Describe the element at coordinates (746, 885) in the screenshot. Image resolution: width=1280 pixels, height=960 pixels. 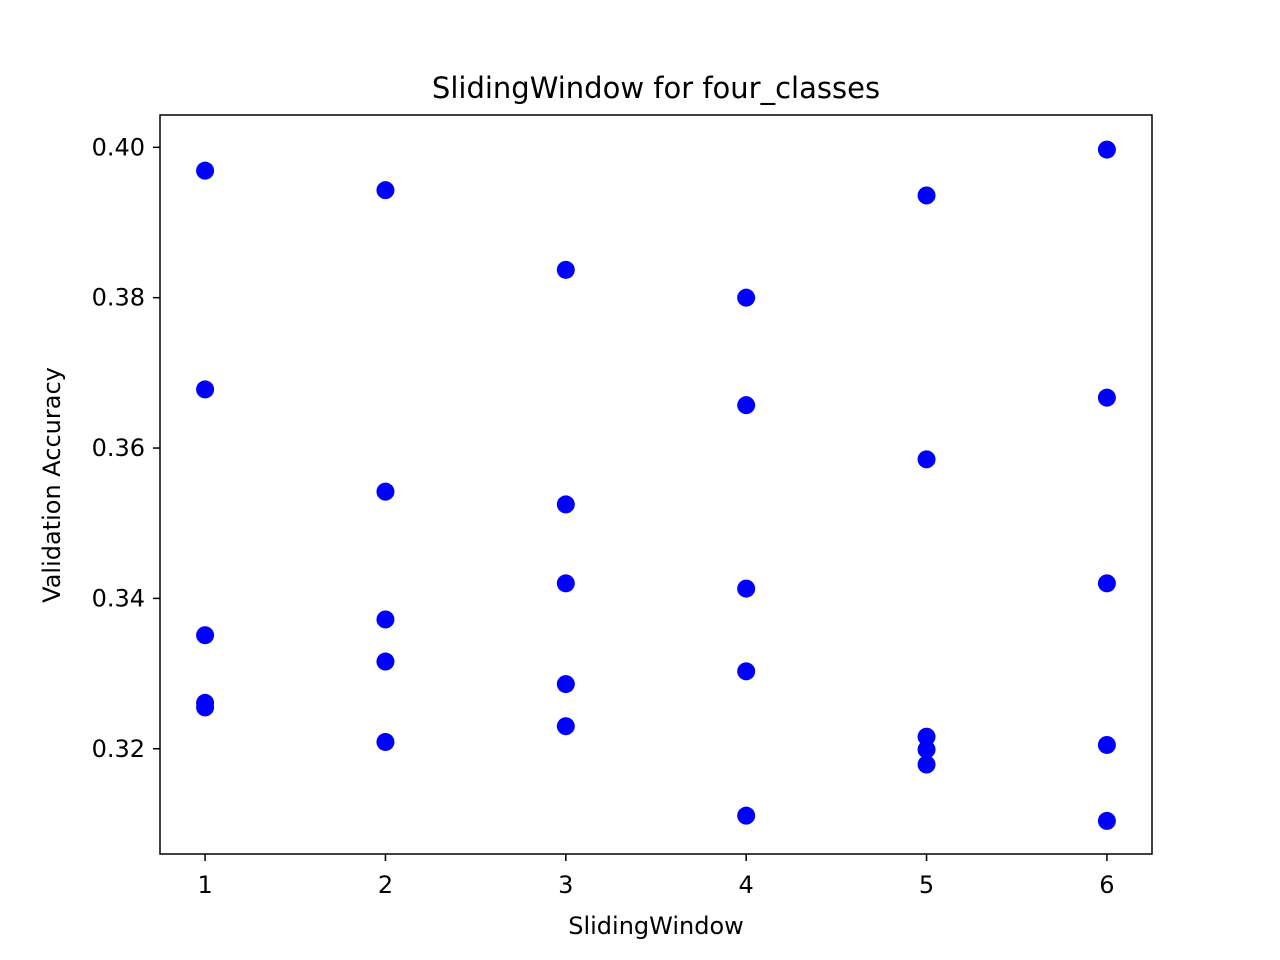
I see `x-tick-label: 4` at that location.